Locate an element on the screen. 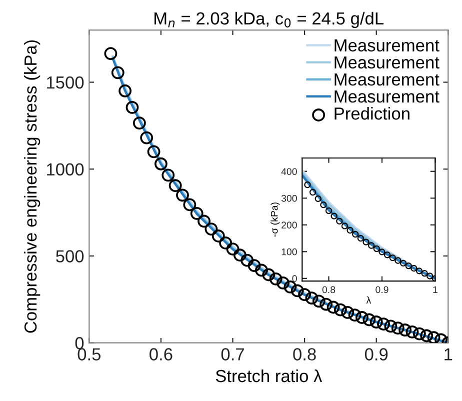  y-tick-label: 400 is located at coordinates (289, 171).